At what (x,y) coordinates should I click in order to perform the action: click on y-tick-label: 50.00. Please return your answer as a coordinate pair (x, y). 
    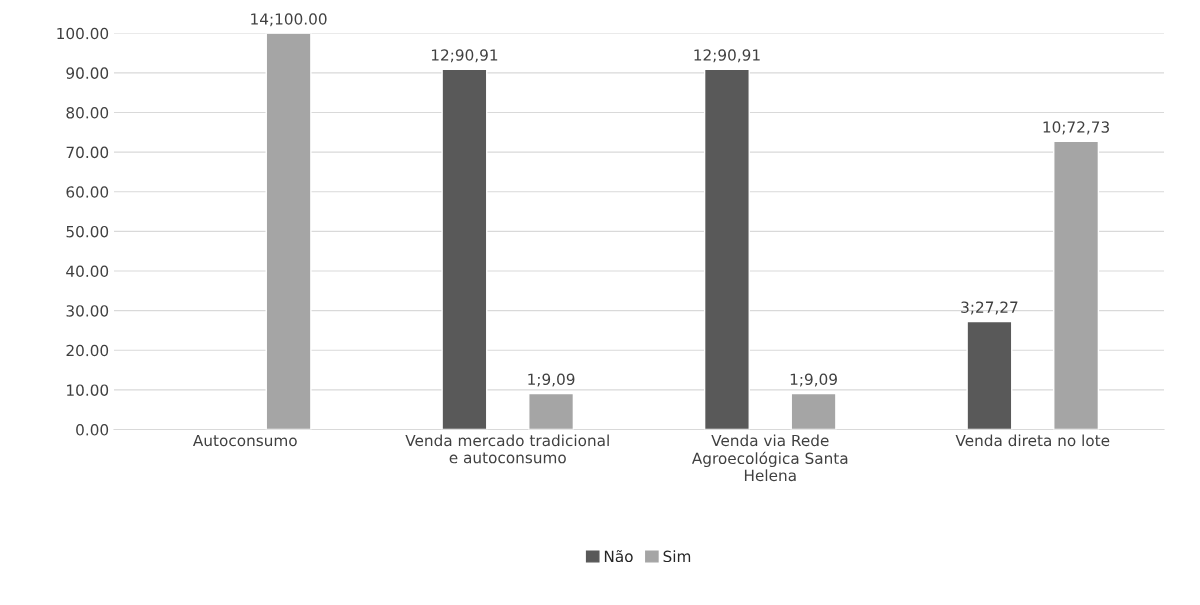
    Looking at the image, I should click on (87, 231).